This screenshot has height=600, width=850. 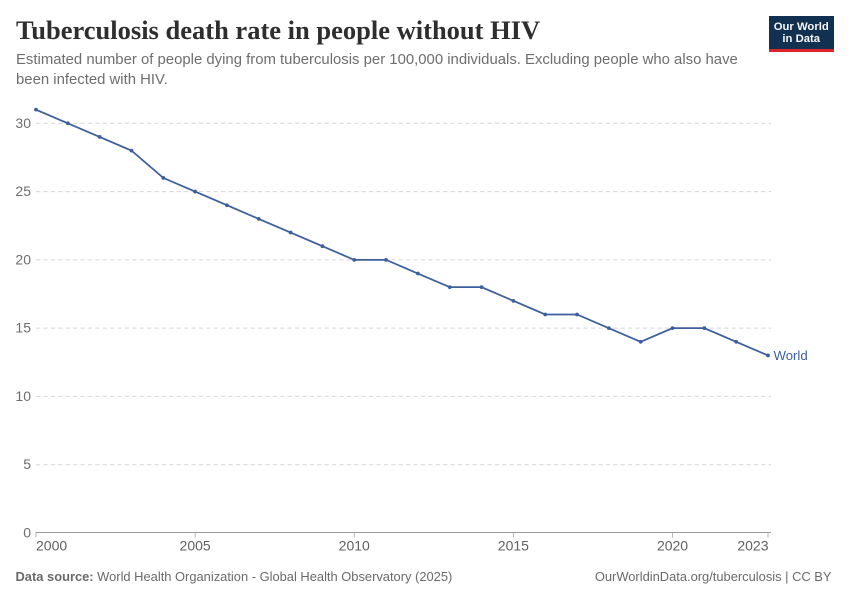 What do you see at coordinates (23, 259) in the screenshot?
I see `svg-text: 20` at bounding box center [23, 259].